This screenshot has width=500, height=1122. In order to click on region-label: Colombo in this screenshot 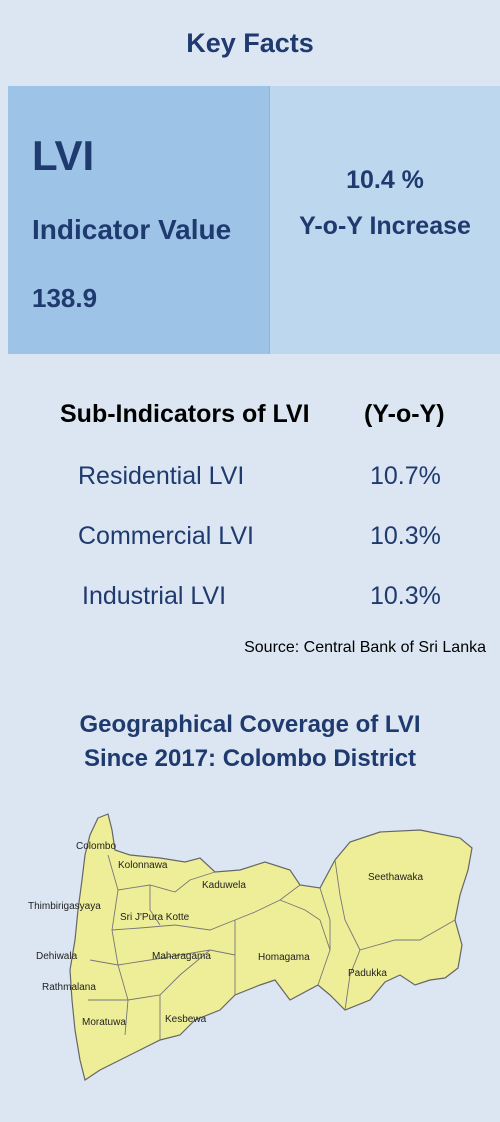, I will do `click(96, 846)`.